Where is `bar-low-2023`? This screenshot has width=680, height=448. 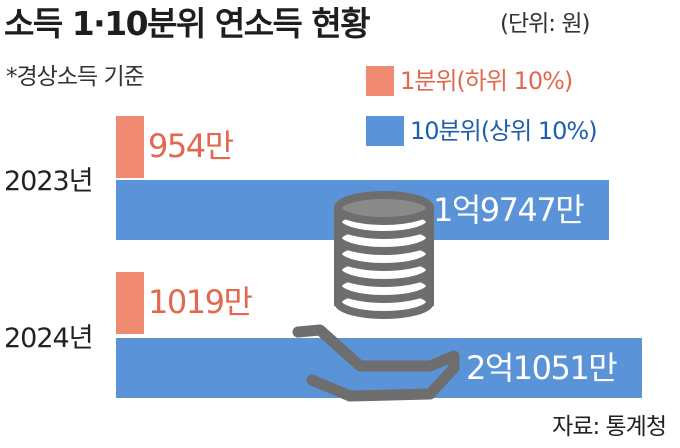 bar-low-2023 is located at coordinates (130, 147).